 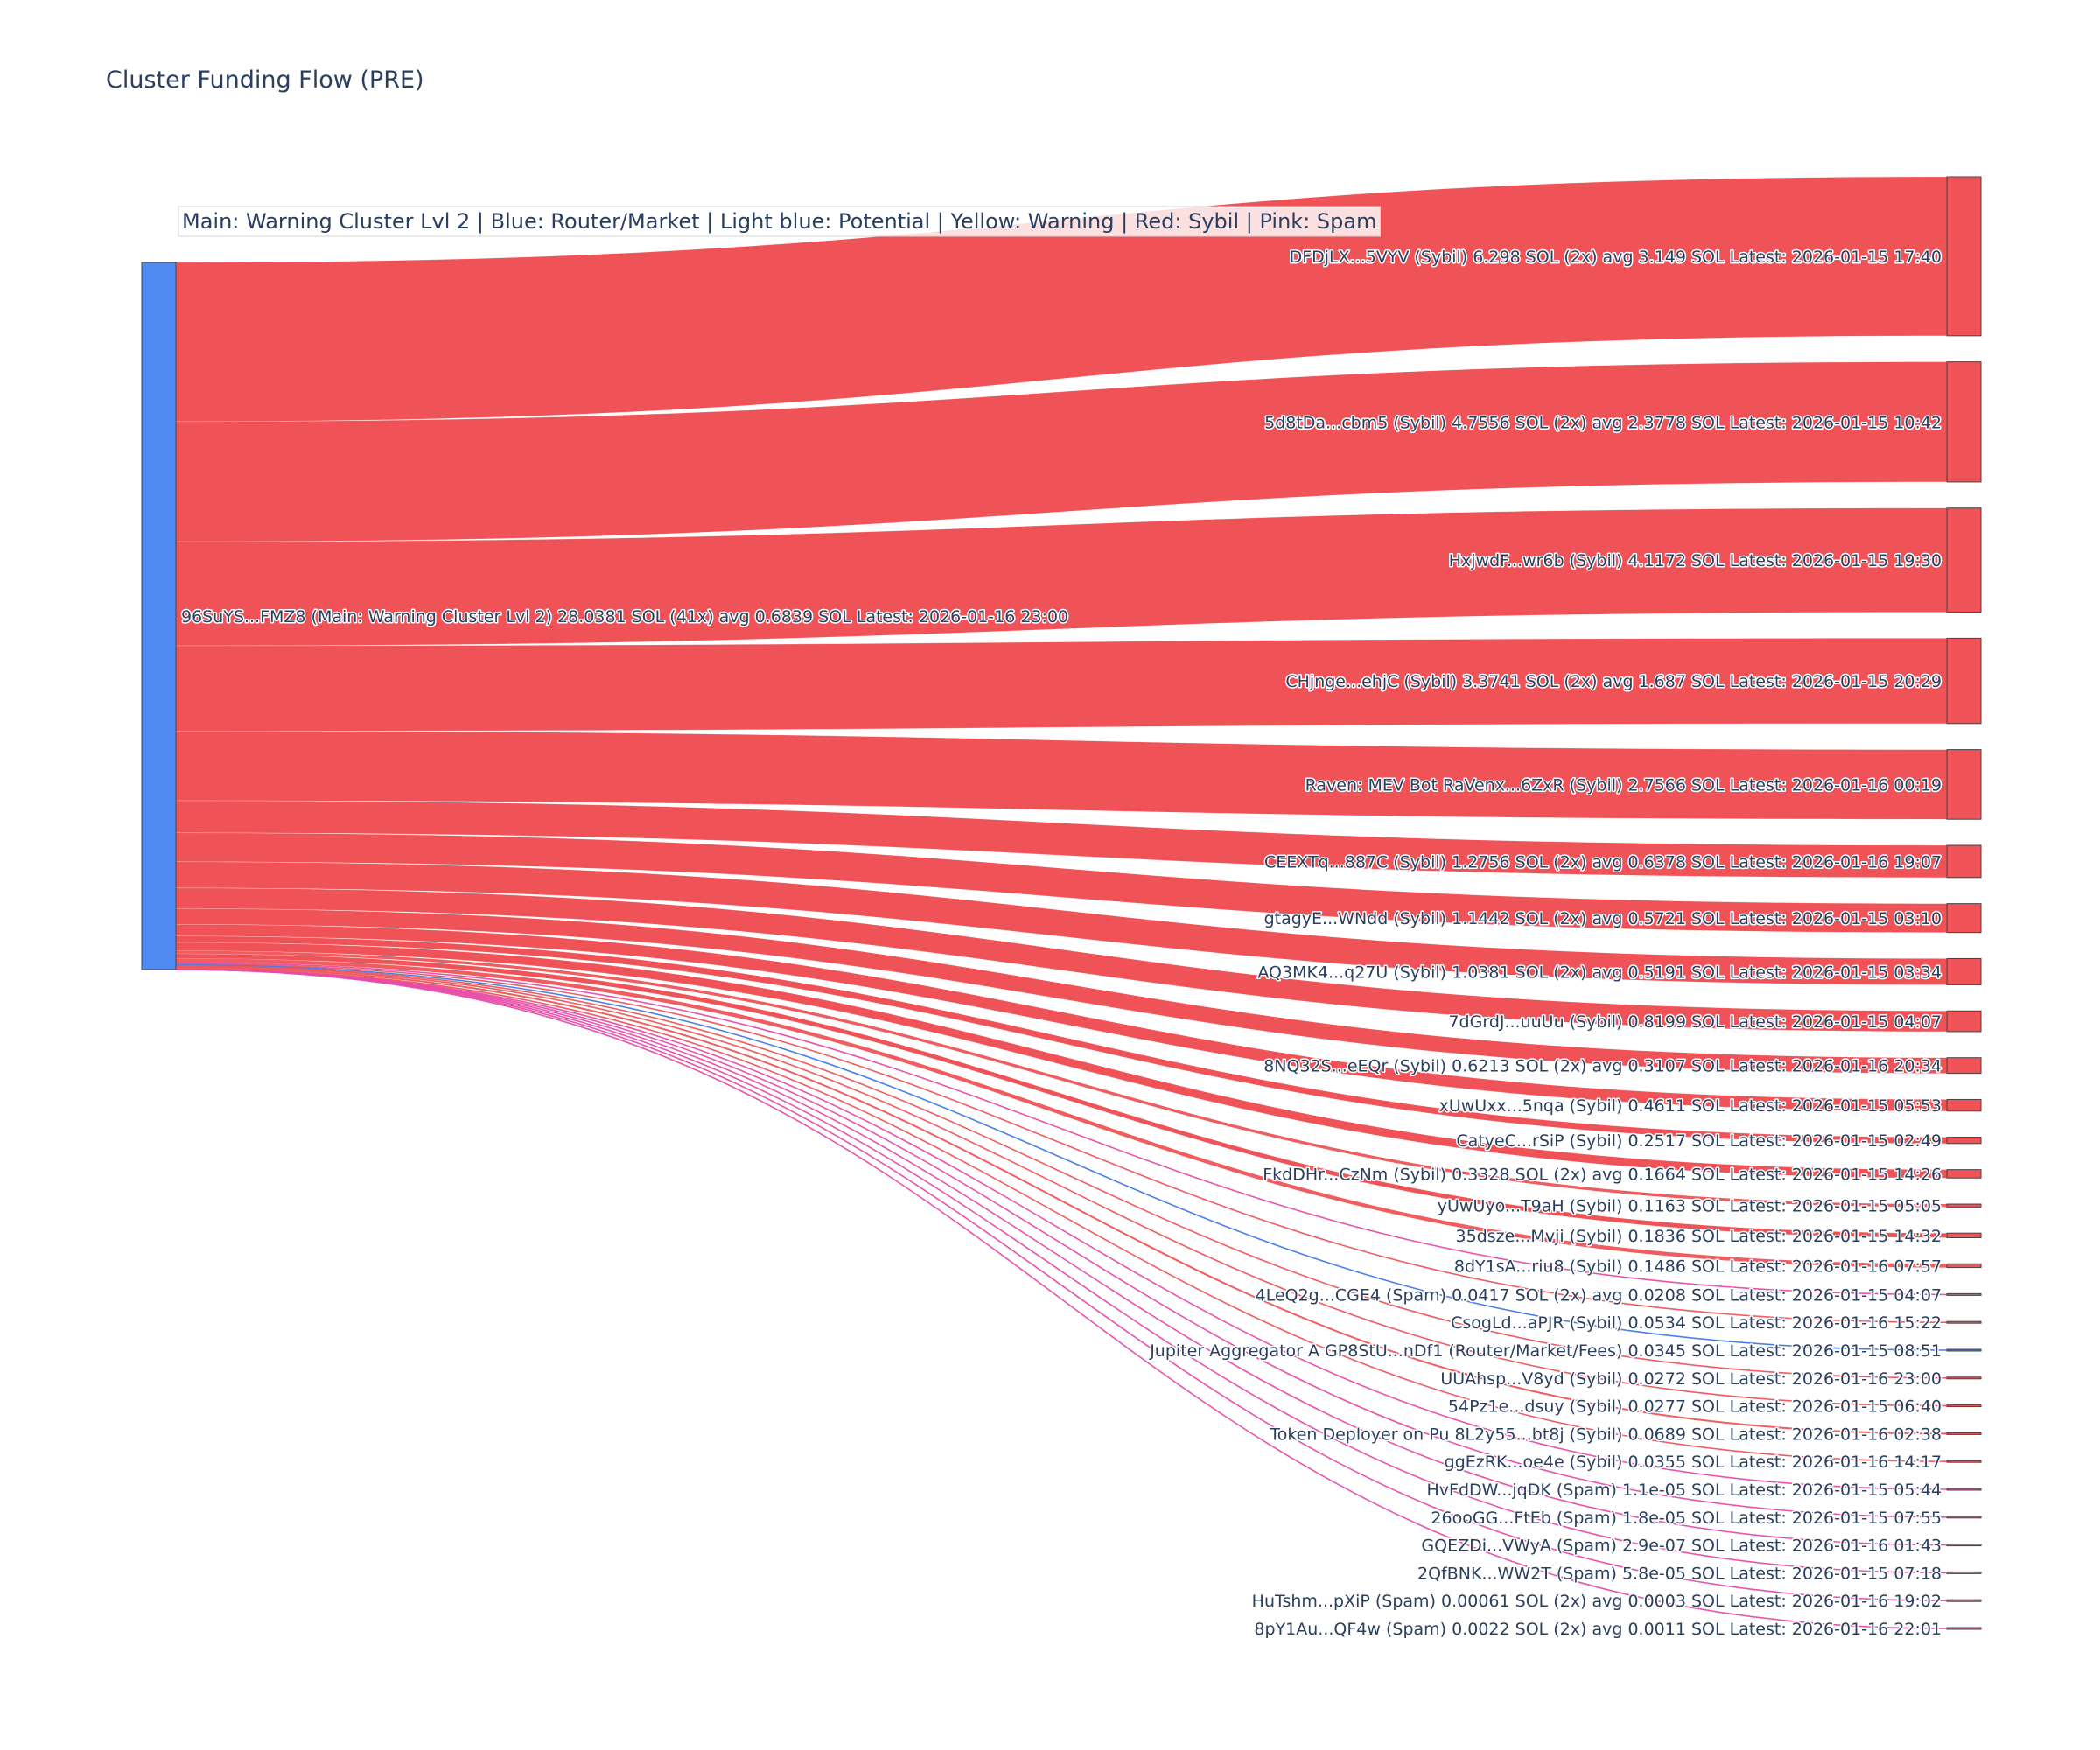 What do you see at coordinates (159, 616) in the screenshot?
I see `source-node` at bounding box center [159, 616].